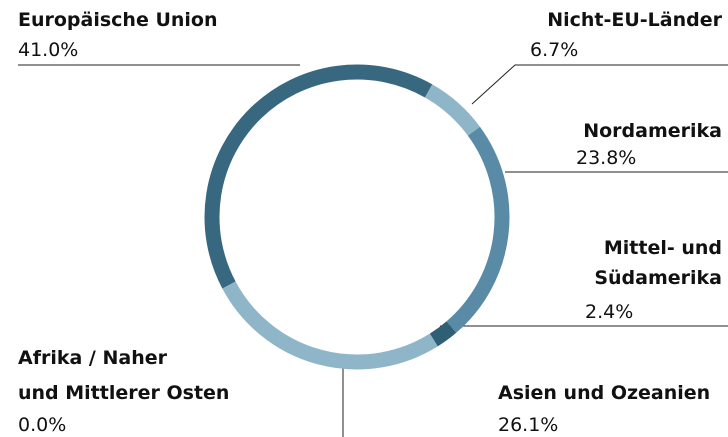 This screenshot has height=437, width=728. What do you see at coordinates (652, 131) in the screenshot?
I see `category-label: Nordamerika` at bounding box center [652, 131].